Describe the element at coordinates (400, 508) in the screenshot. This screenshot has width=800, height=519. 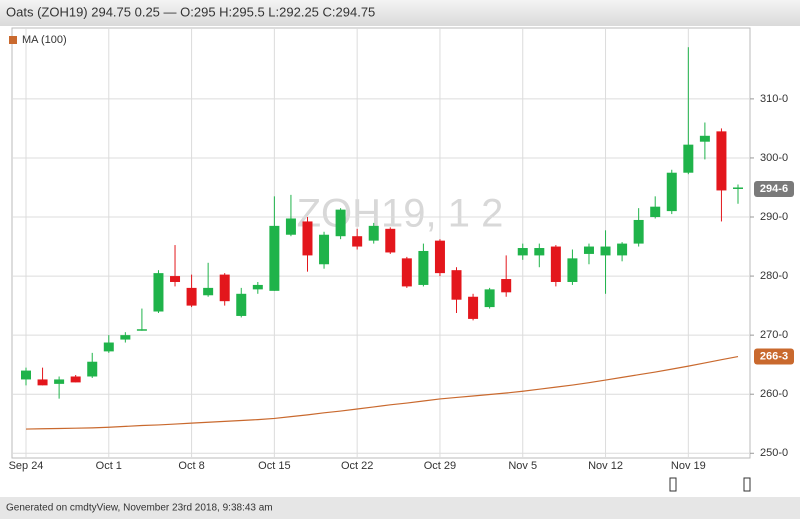
I see `footer-bar` at that location.